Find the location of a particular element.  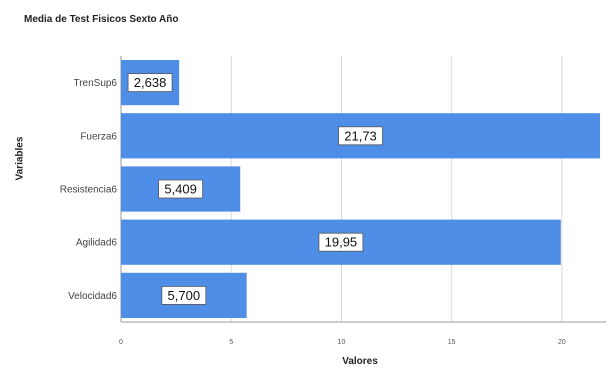

category-label: TrenSup6 is located at coordinates (95, 83).